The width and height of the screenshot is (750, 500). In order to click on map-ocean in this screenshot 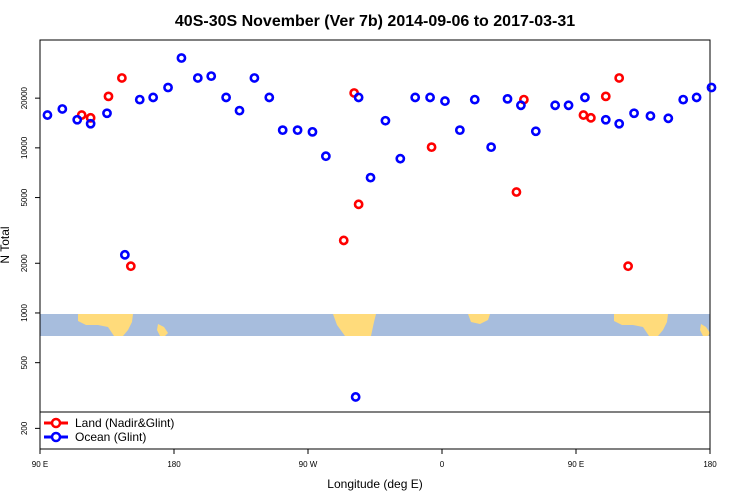, I will do `click(375, 325)`.